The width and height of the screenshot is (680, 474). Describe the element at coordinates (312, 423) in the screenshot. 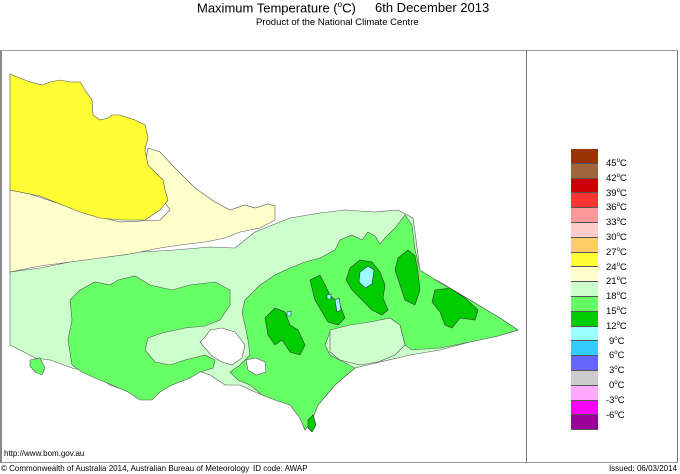

I see `zone-15-18-f` at that location.